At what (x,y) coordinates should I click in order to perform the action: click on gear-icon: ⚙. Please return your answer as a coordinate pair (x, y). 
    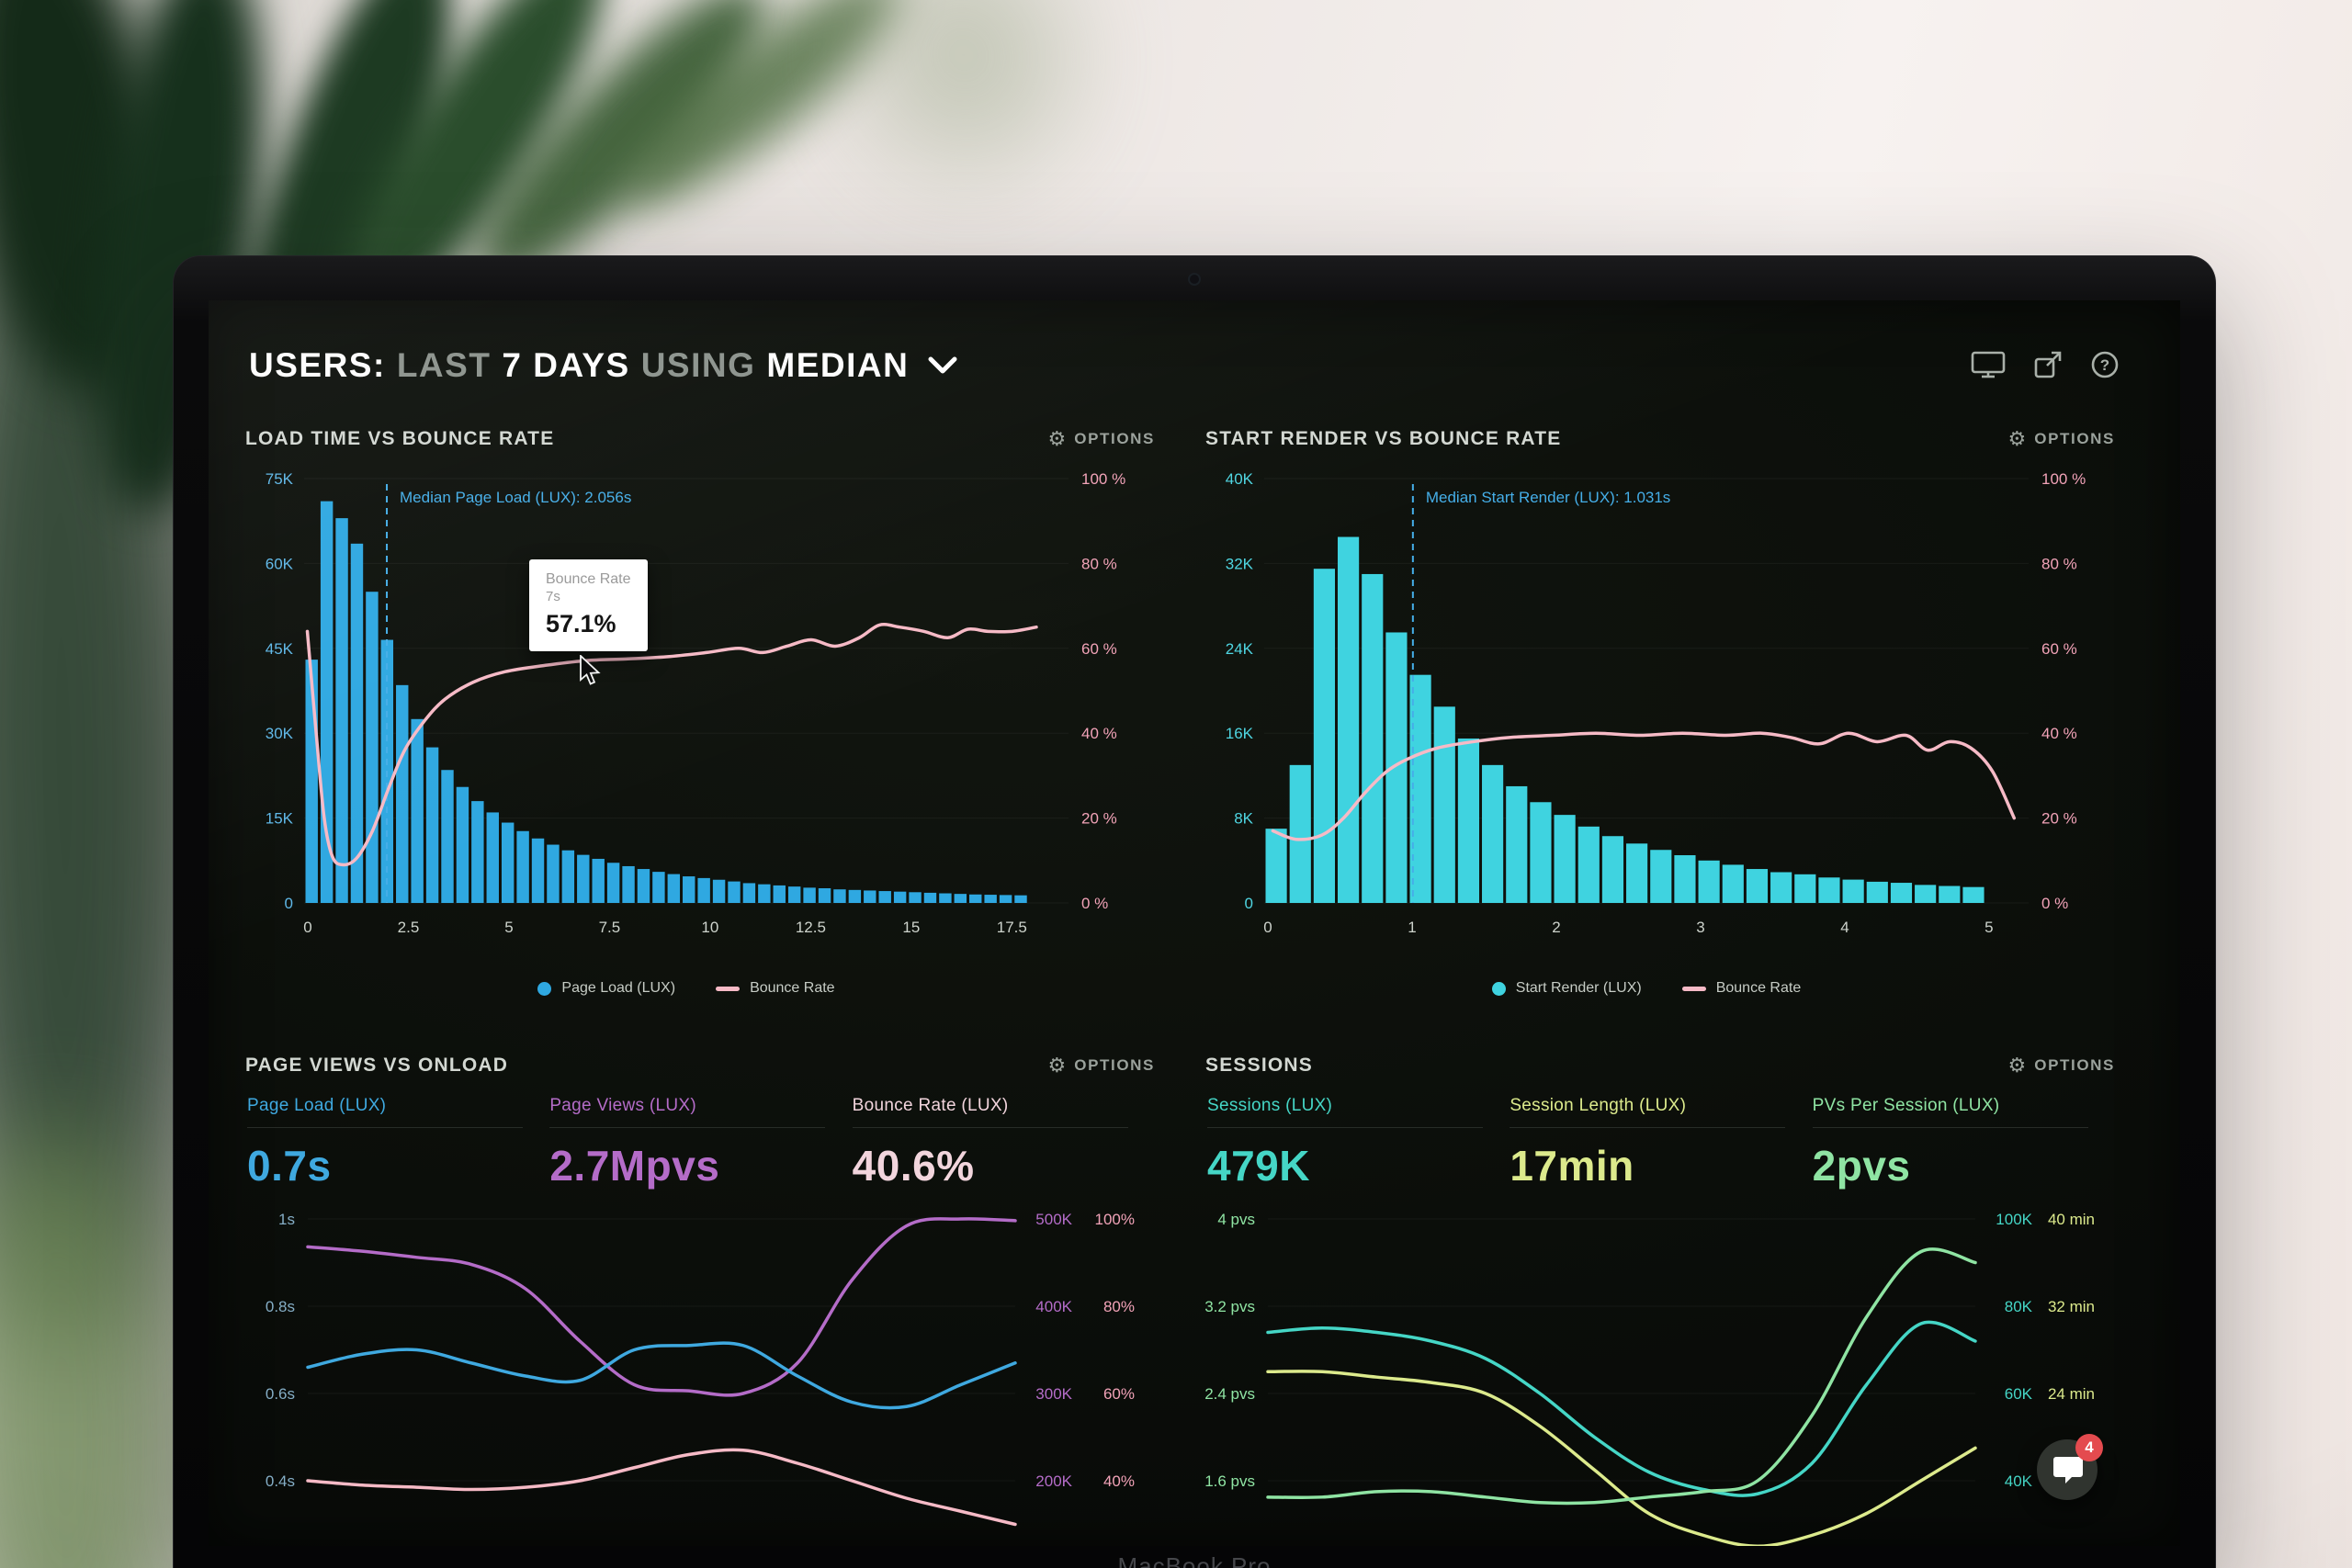
    Looking at the image, I should click on (1057, 1065).